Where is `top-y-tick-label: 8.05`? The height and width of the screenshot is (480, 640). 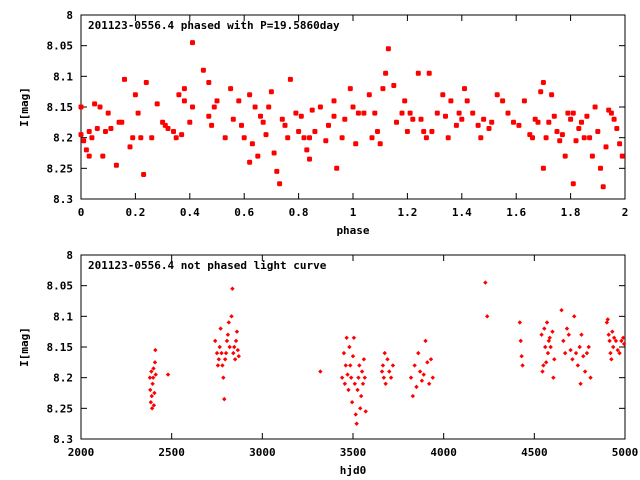
top-y-tick-label: 8.05 is located at coordinates (60, 46).